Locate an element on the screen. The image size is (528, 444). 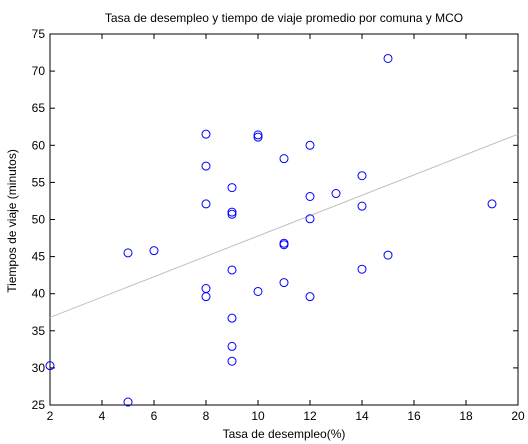
y-tick-label: 50 is located at coordinates (39, 220).